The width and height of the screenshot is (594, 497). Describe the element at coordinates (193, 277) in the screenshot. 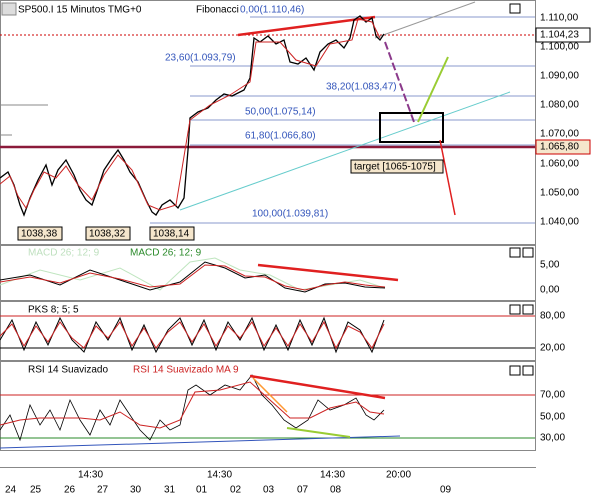

I see `macd-signal` at that location.